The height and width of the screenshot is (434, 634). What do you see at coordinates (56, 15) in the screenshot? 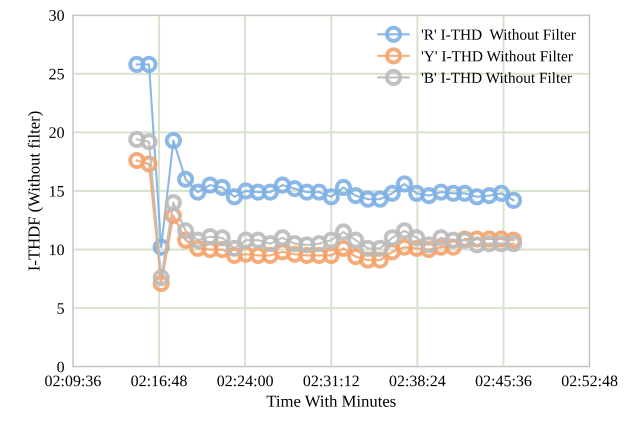
I see `y-tick-label: 30` at bounding box center [56, 15].